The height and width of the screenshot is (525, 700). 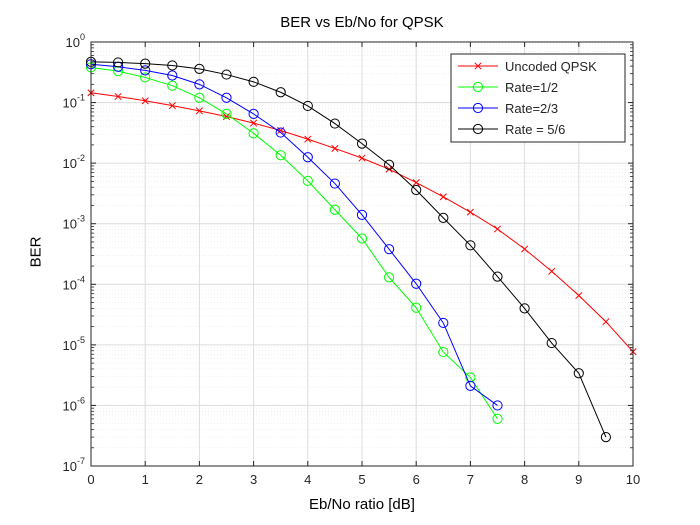 I want to click on legend-item-uncoded-qpsk: Uncoded QPSK, so click(x=527, y=66).